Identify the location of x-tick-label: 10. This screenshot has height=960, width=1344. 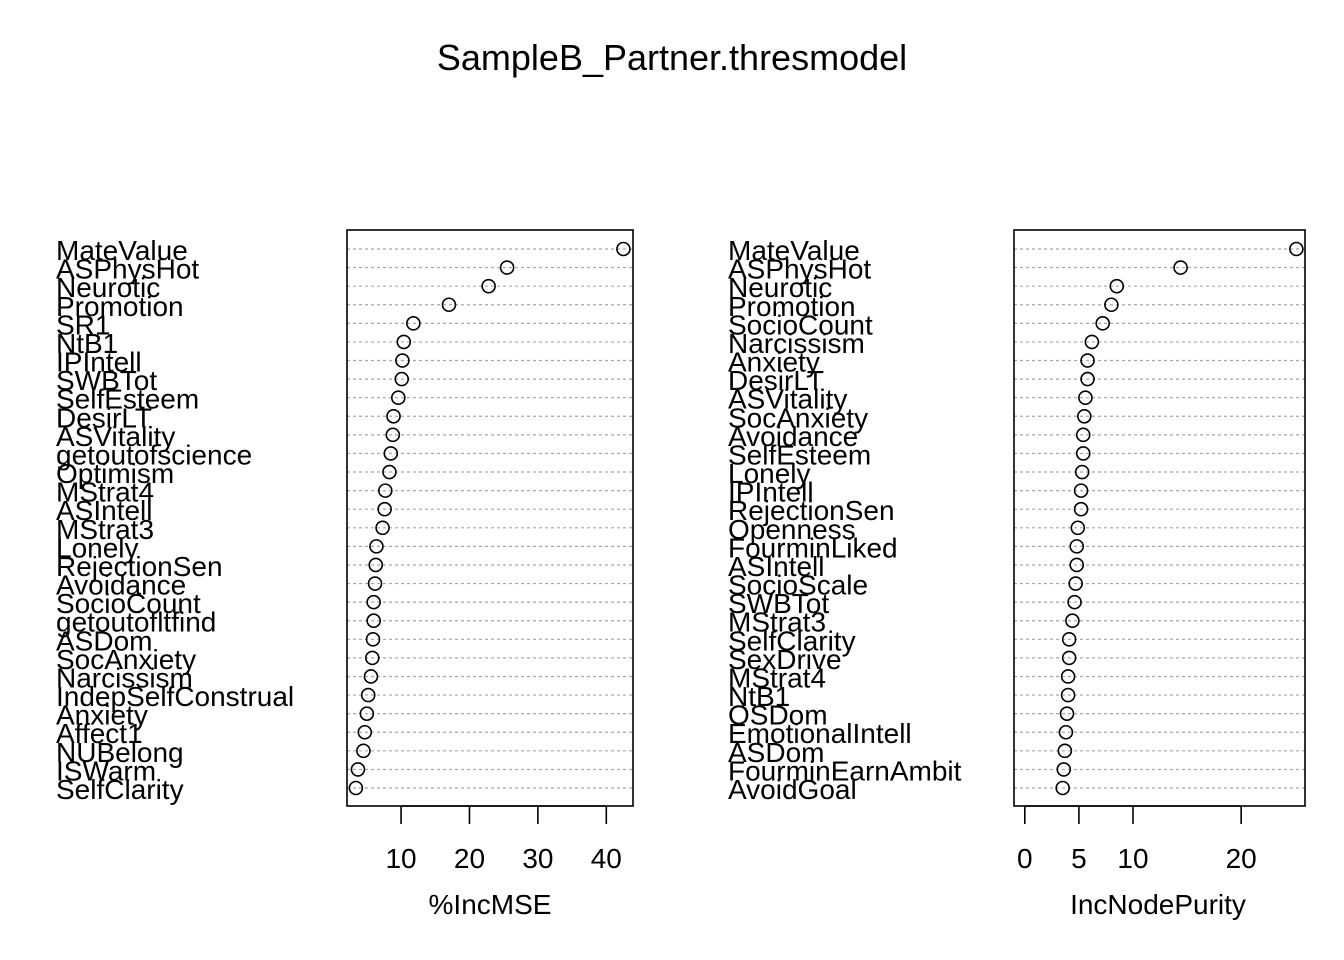
(400, 858).